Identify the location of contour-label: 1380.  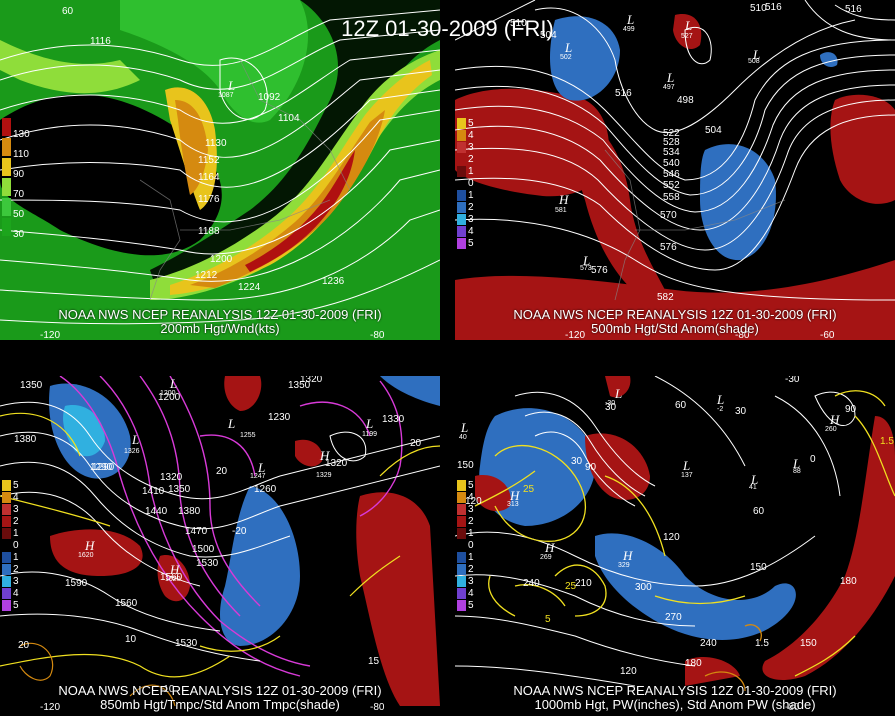
(189, 511).